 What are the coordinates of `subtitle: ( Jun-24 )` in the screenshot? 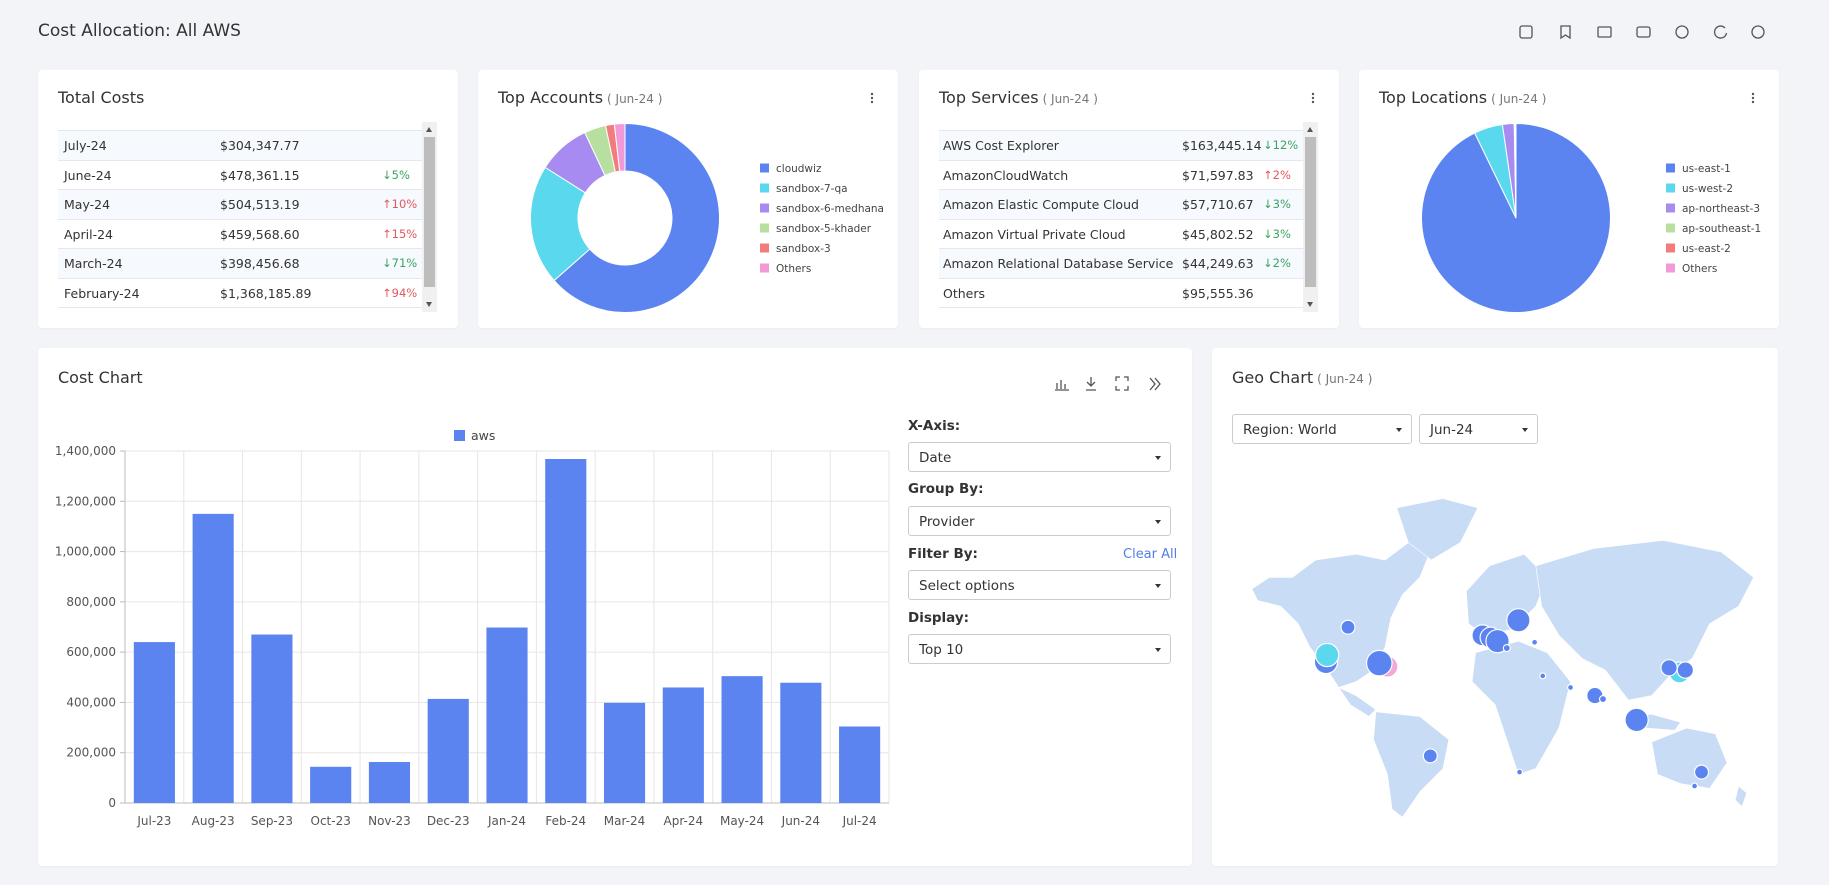 It's located at (1345, 379).